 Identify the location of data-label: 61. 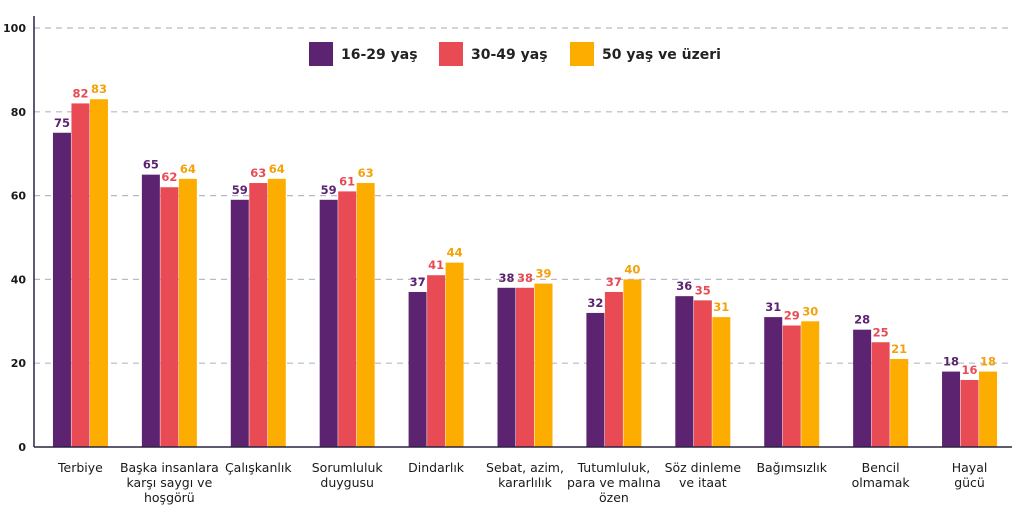
(347, 181).